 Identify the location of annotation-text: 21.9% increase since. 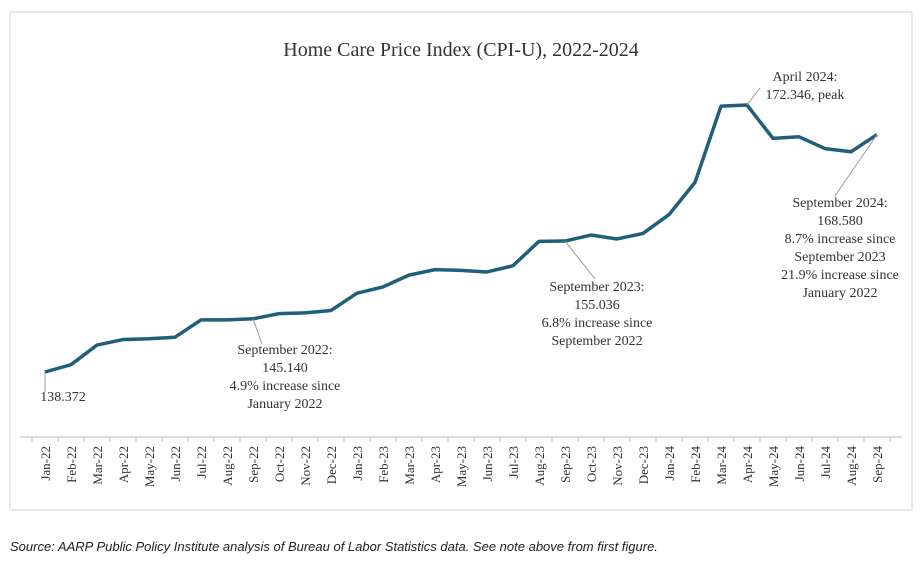
(840, 275).